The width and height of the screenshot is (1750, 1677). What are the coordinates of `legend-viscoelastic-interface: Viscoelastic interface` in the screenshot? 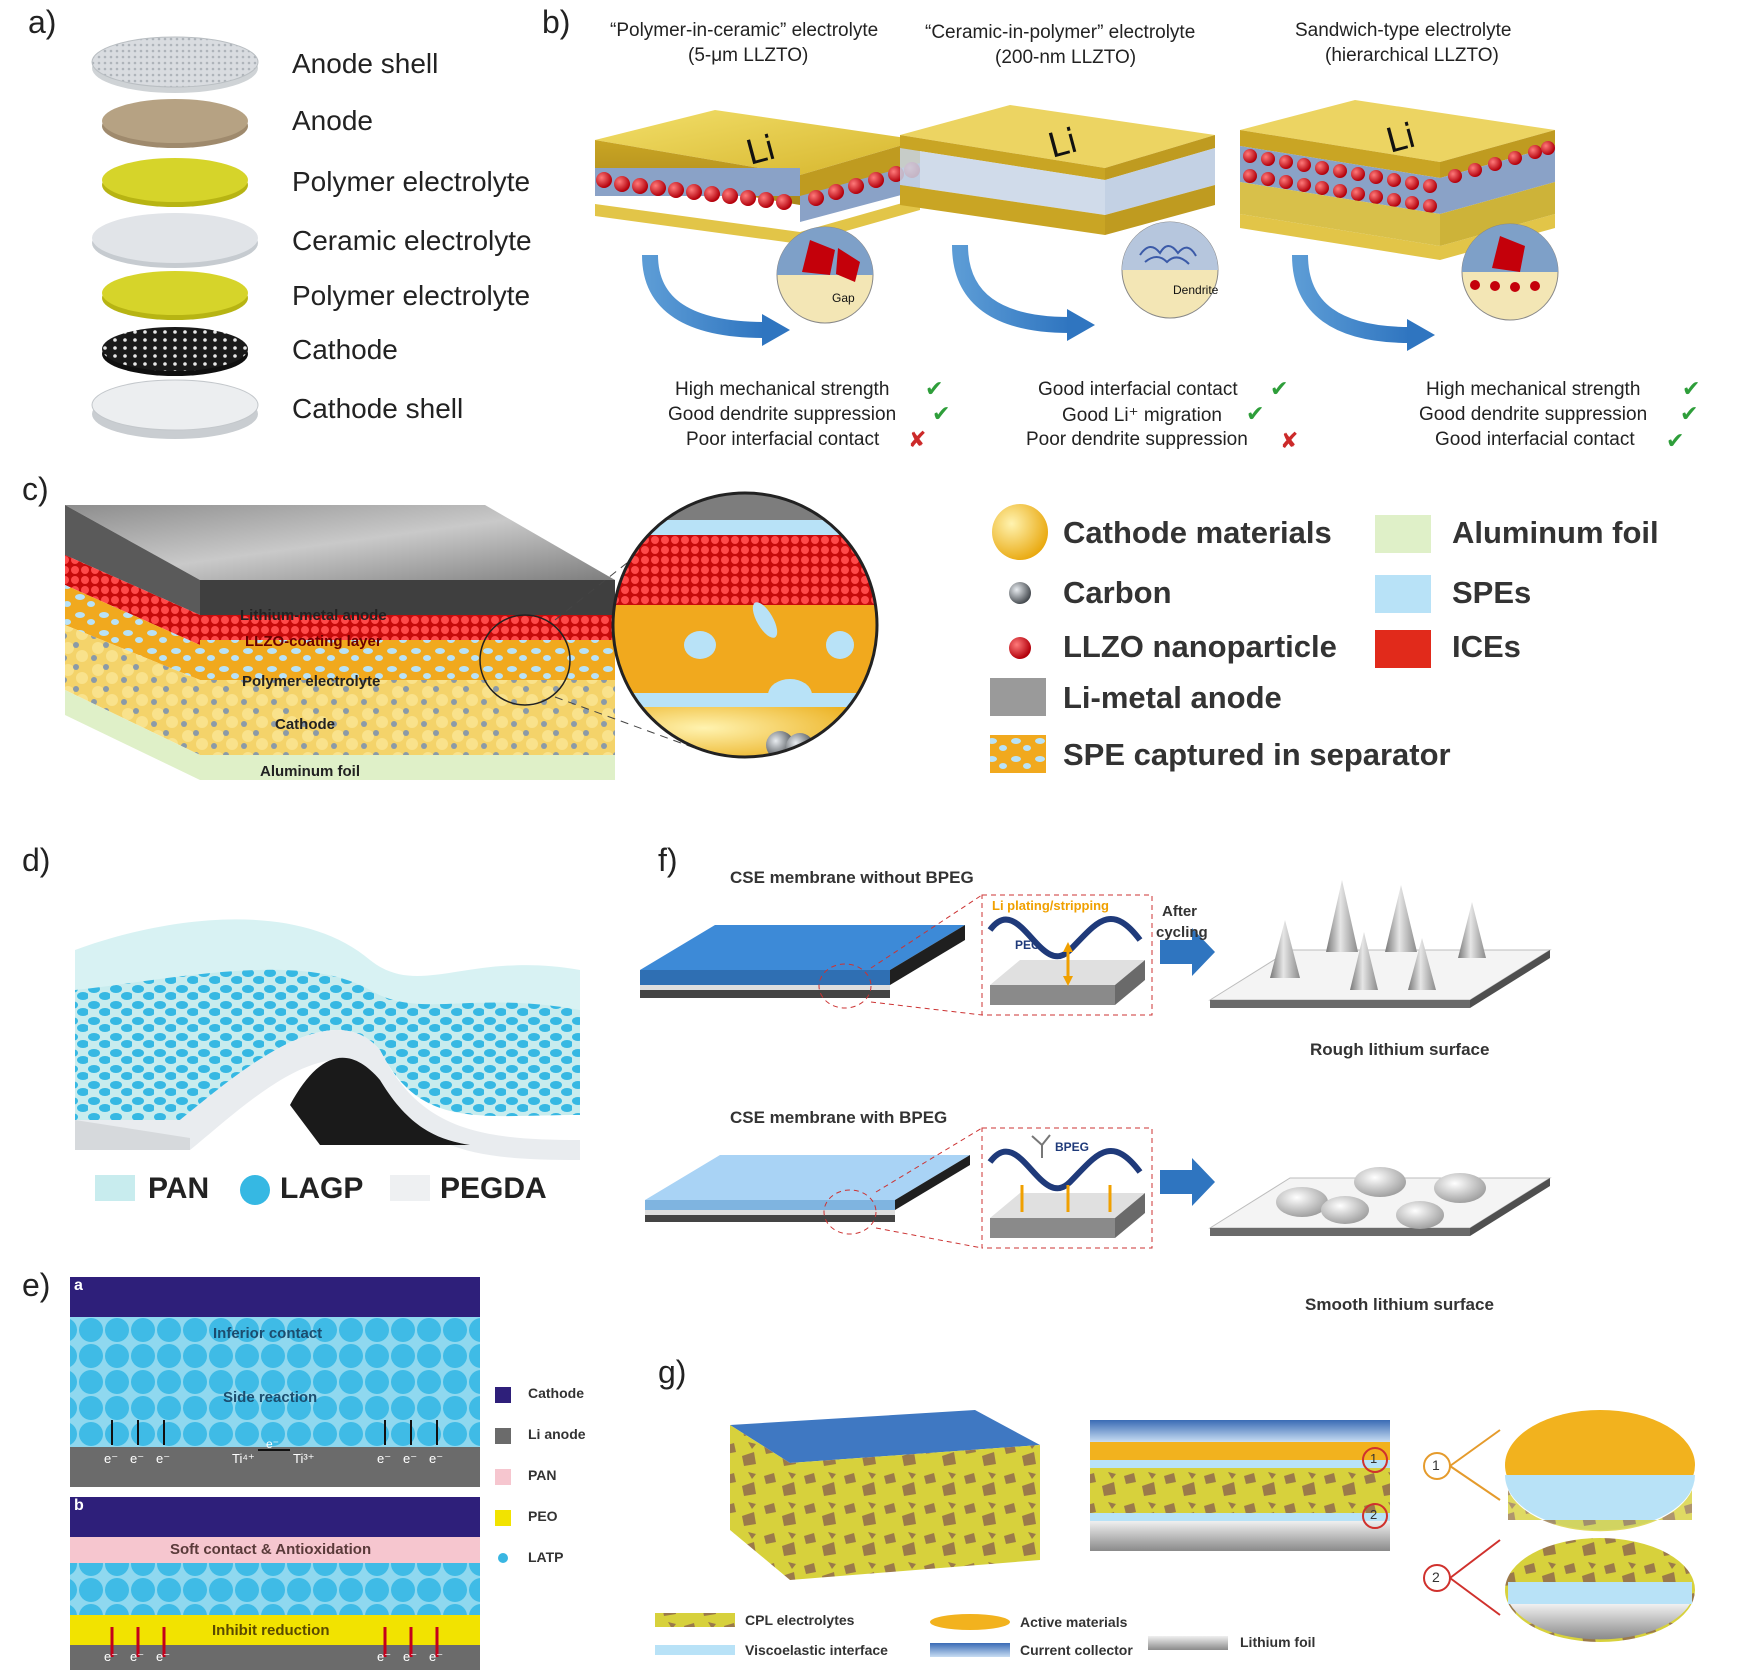 It's located at (816, 1650).